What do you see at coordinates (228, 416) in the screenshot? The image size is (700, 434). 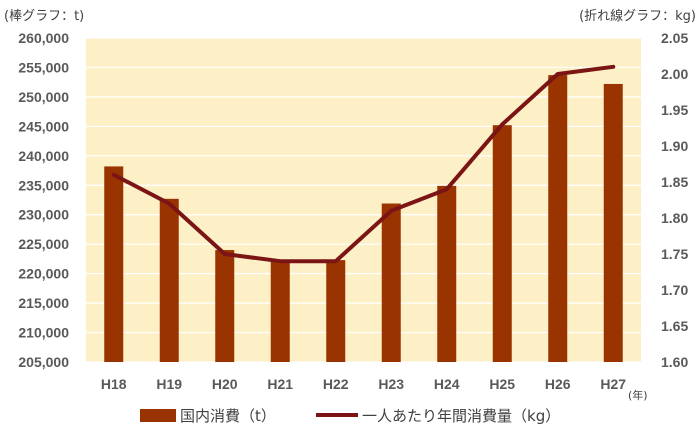 I see `legend-bar-label: 国内消費（t）` at bounding box center [228, 416].